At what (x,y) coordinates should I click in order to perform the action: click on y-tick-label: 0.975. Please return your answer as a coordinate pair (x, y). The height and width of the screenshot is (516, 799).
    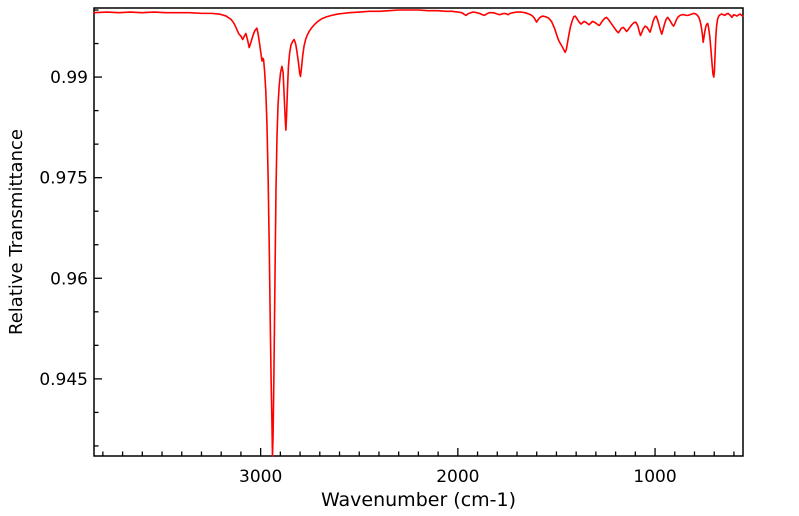
    Looking at the image, I should click on (63, 179).